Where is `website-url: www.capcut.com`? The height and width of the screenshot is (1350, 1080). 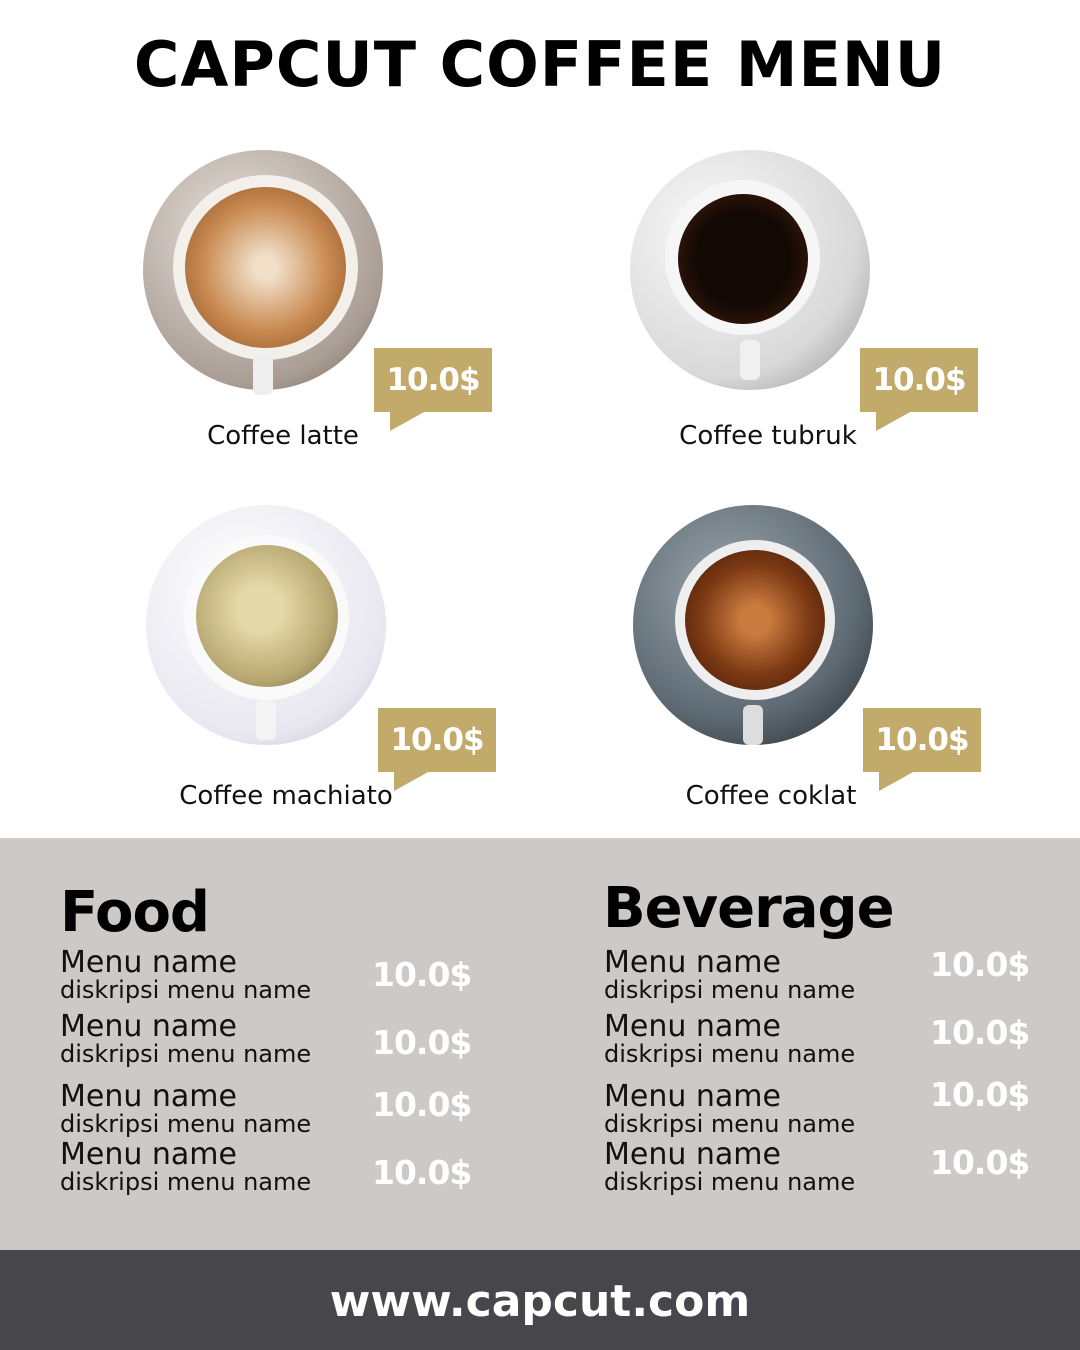 website-url: www.capcut.com is located at coordinates (540, 1301).